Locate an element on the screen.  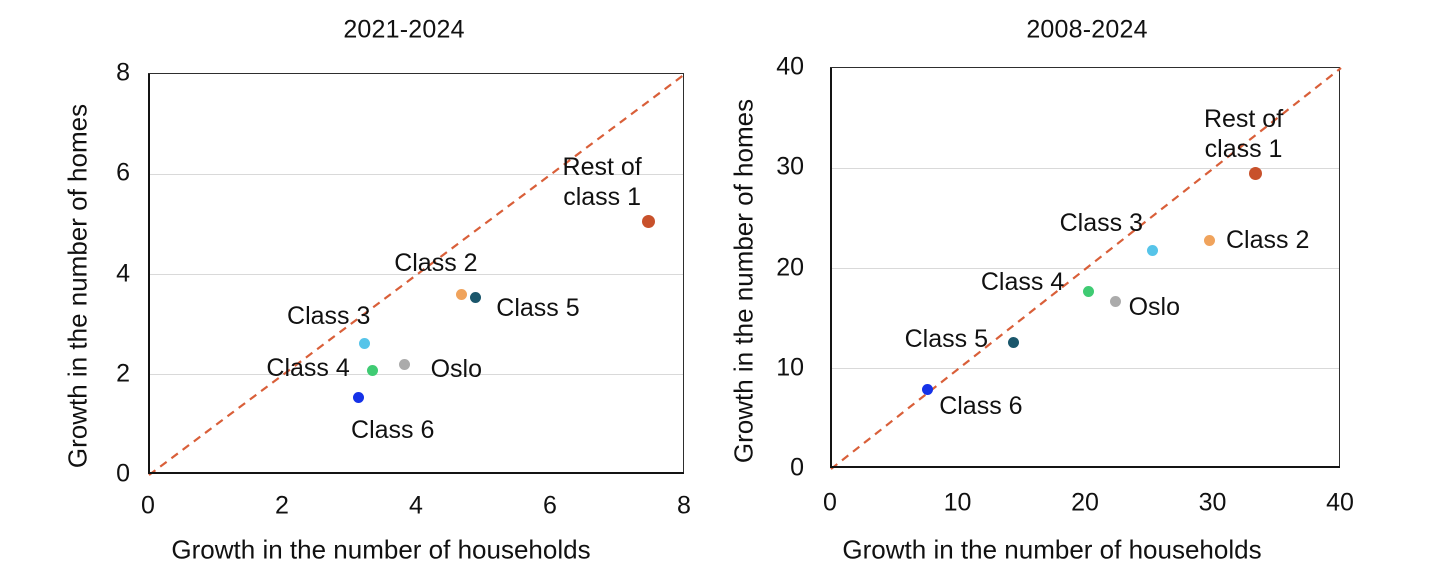
x-tick-label-8: 8 is located at coordinates (684, 505).